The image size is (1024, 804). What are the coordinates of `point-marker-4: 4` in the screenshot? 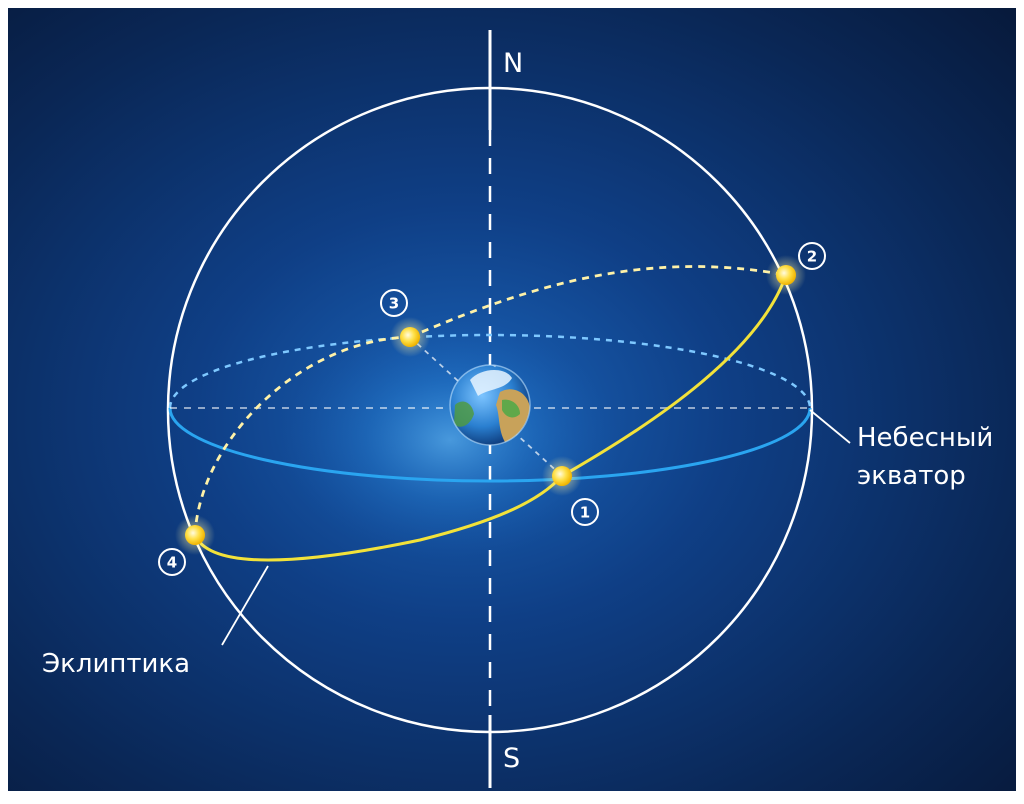 It's located at (172, 562).